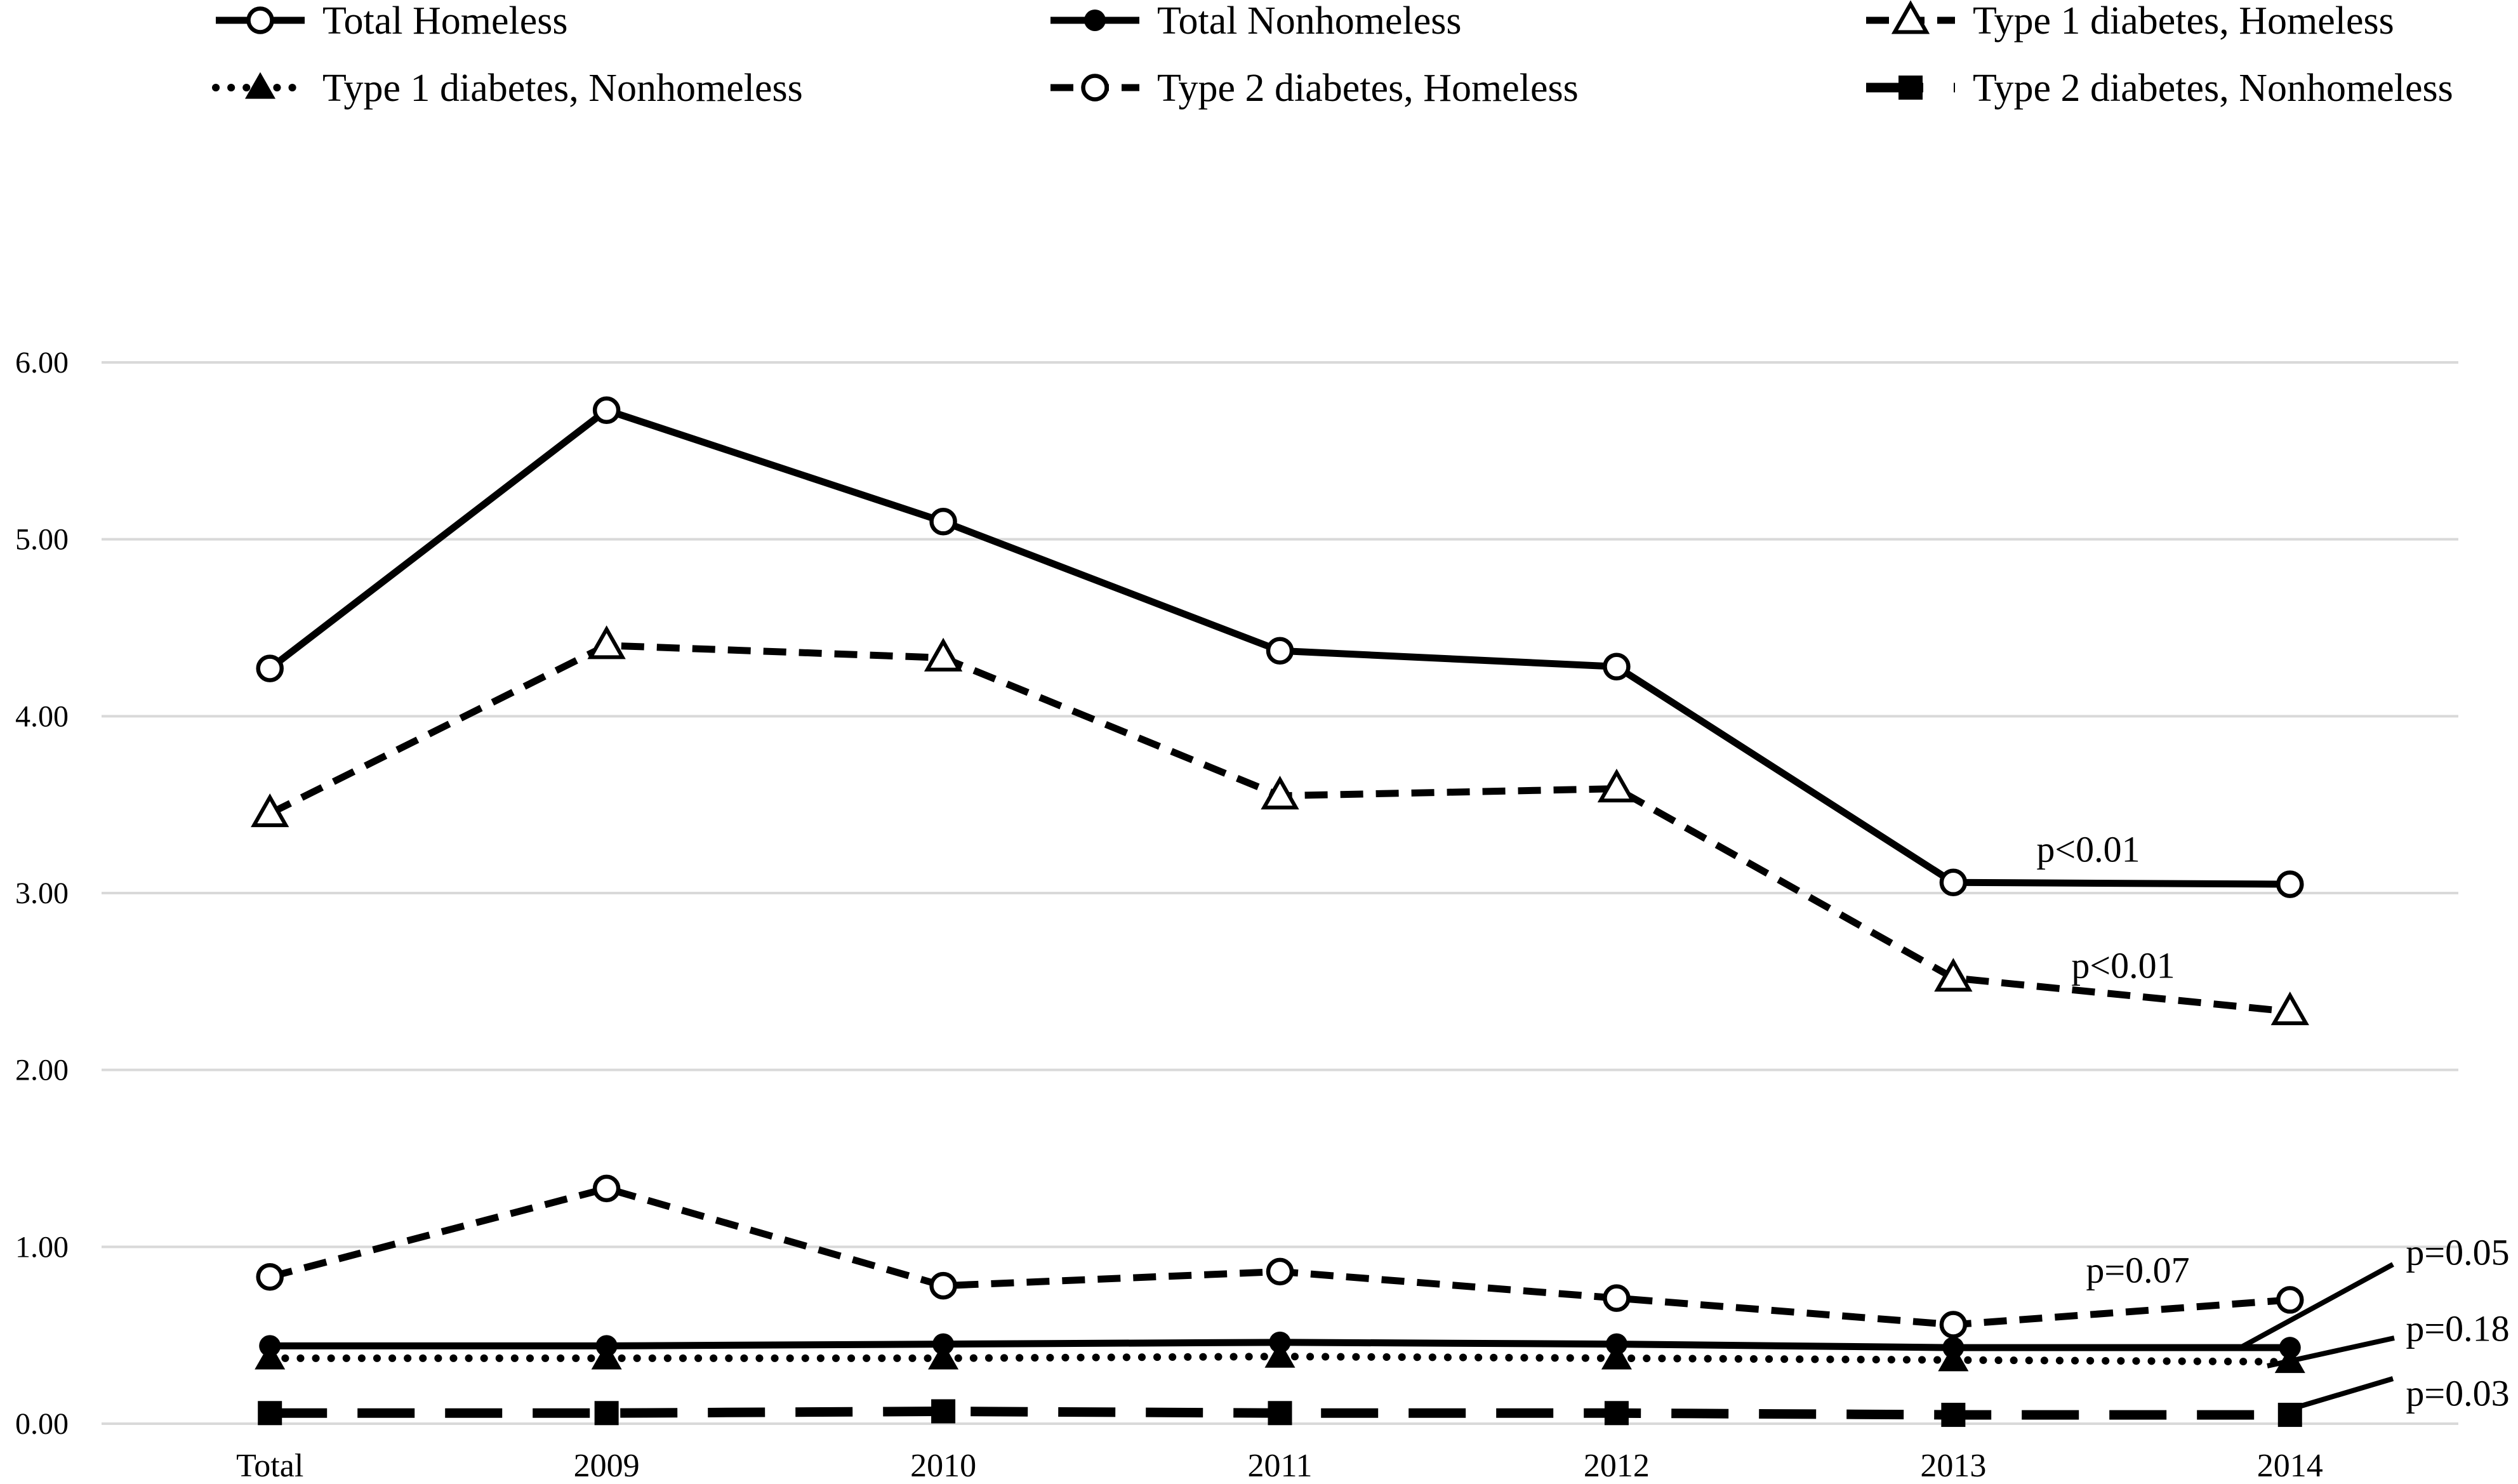  What do you see at coordinates (269, 1466) in the screenshot?
I see `x-tick-label: Total` at bounding box center [269, 1466].